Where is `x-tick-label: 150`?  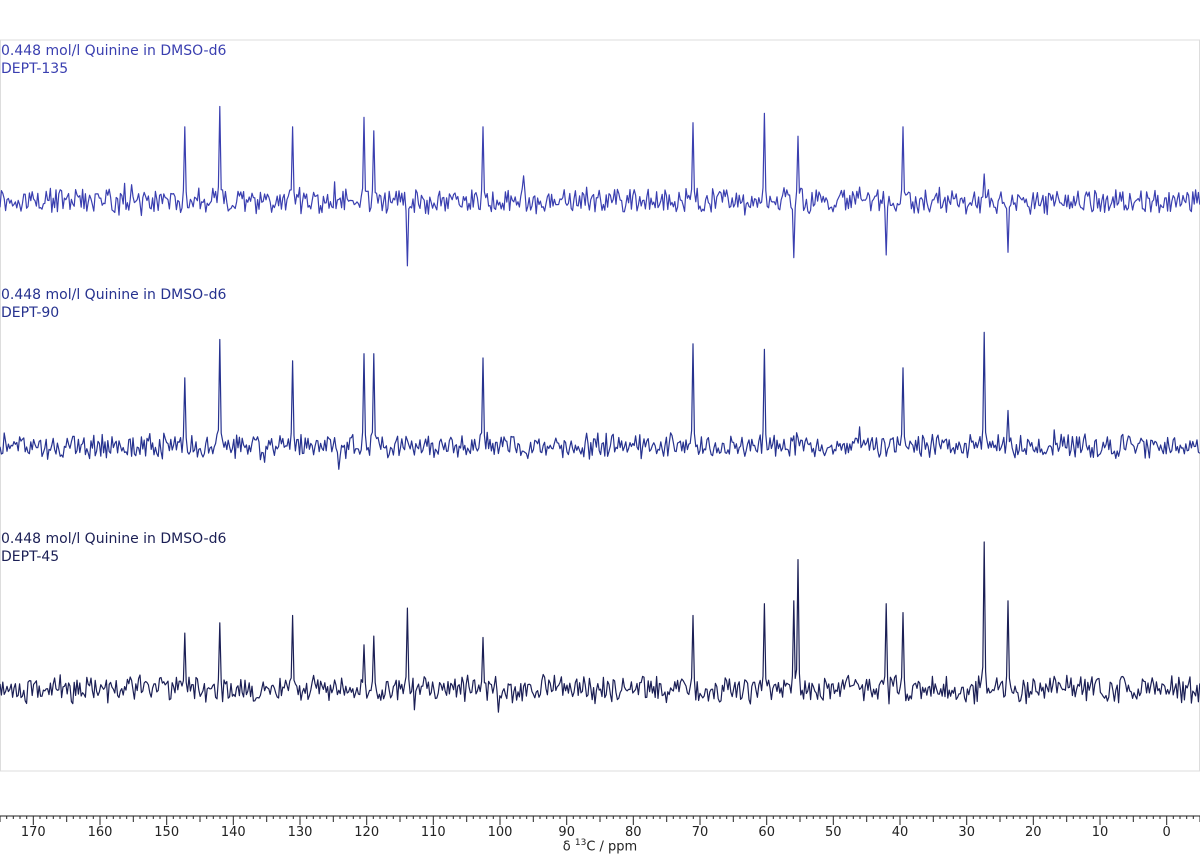
x-tick-label: 150 is located at coordinates (166, 832).